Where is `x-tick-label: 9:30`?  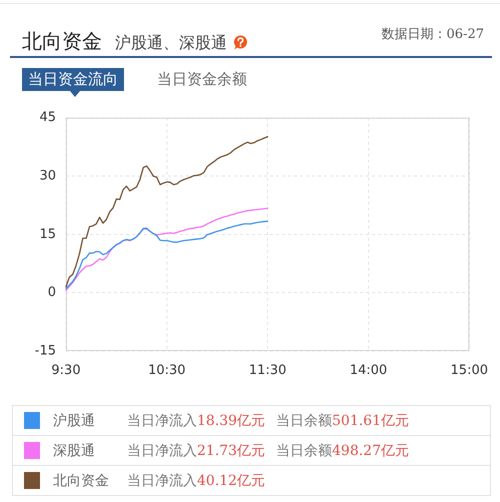
x-tick-label: 9:30 is located at coordinates (66, 370).